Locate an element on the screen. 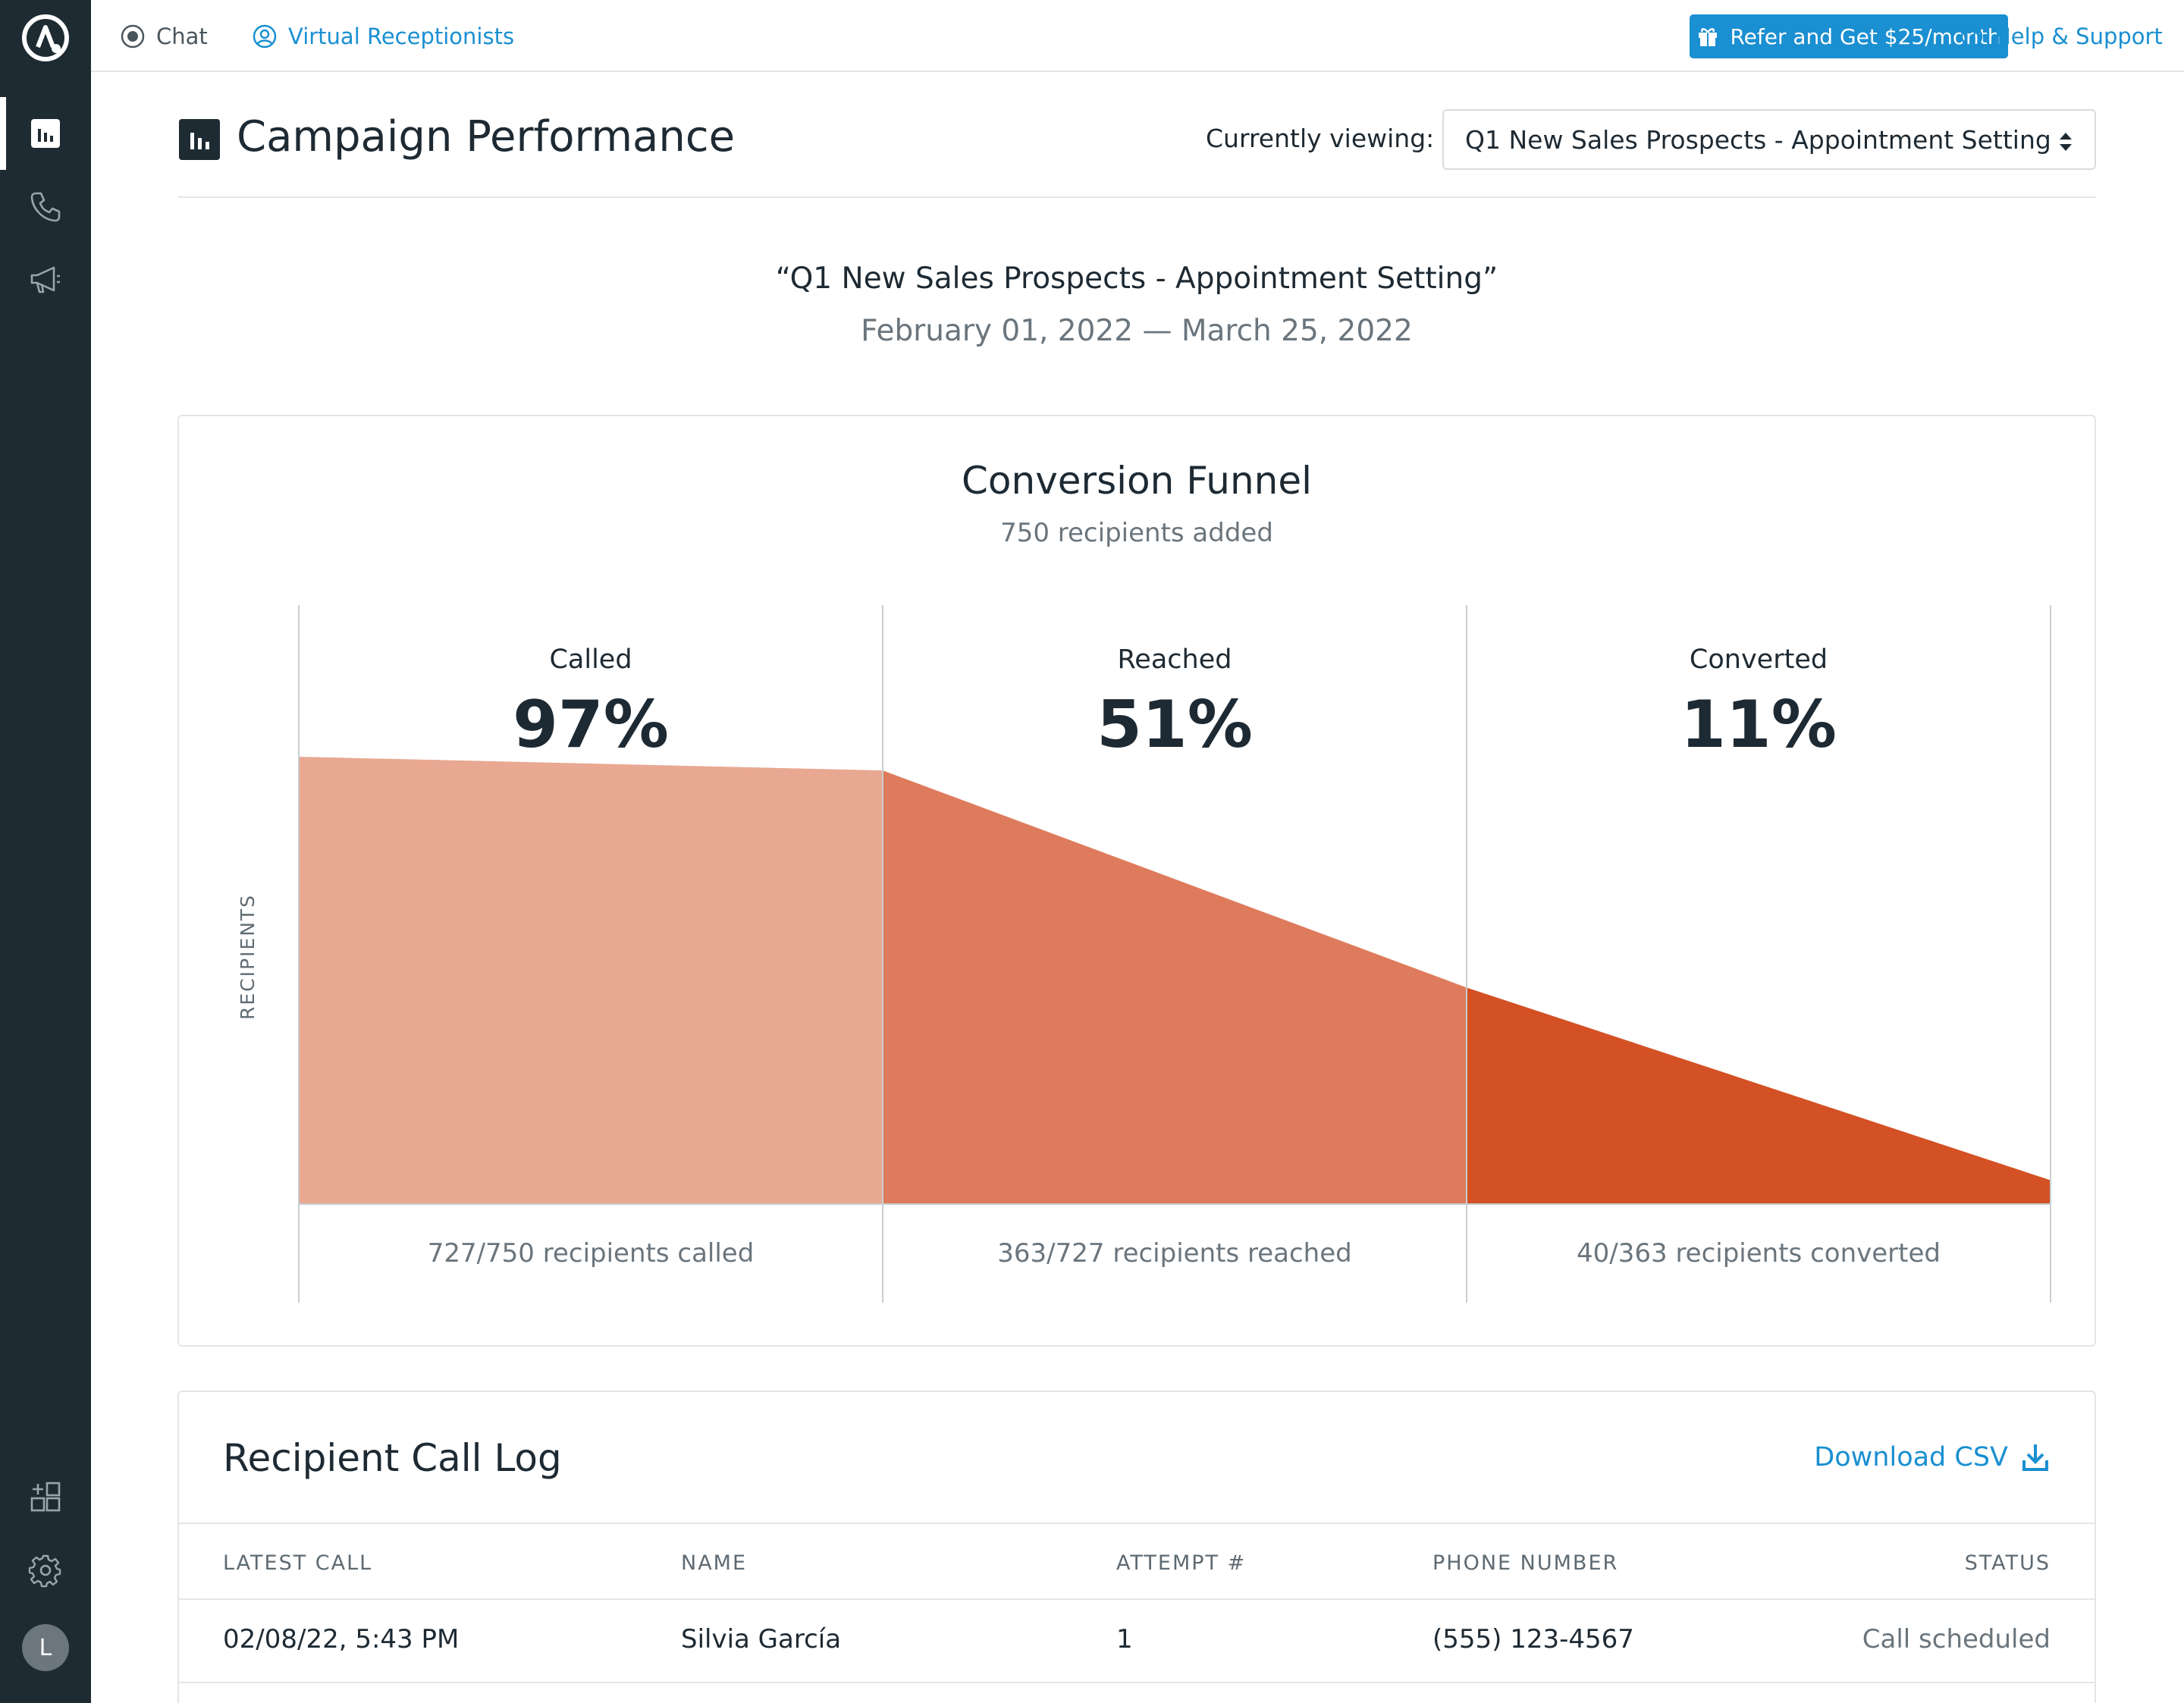 Image resolution: width=2184 pixels, height=1703 pixels. latest-call-cell: 02/08/22, 5:43 PM is located at coordinates (341, 1639).